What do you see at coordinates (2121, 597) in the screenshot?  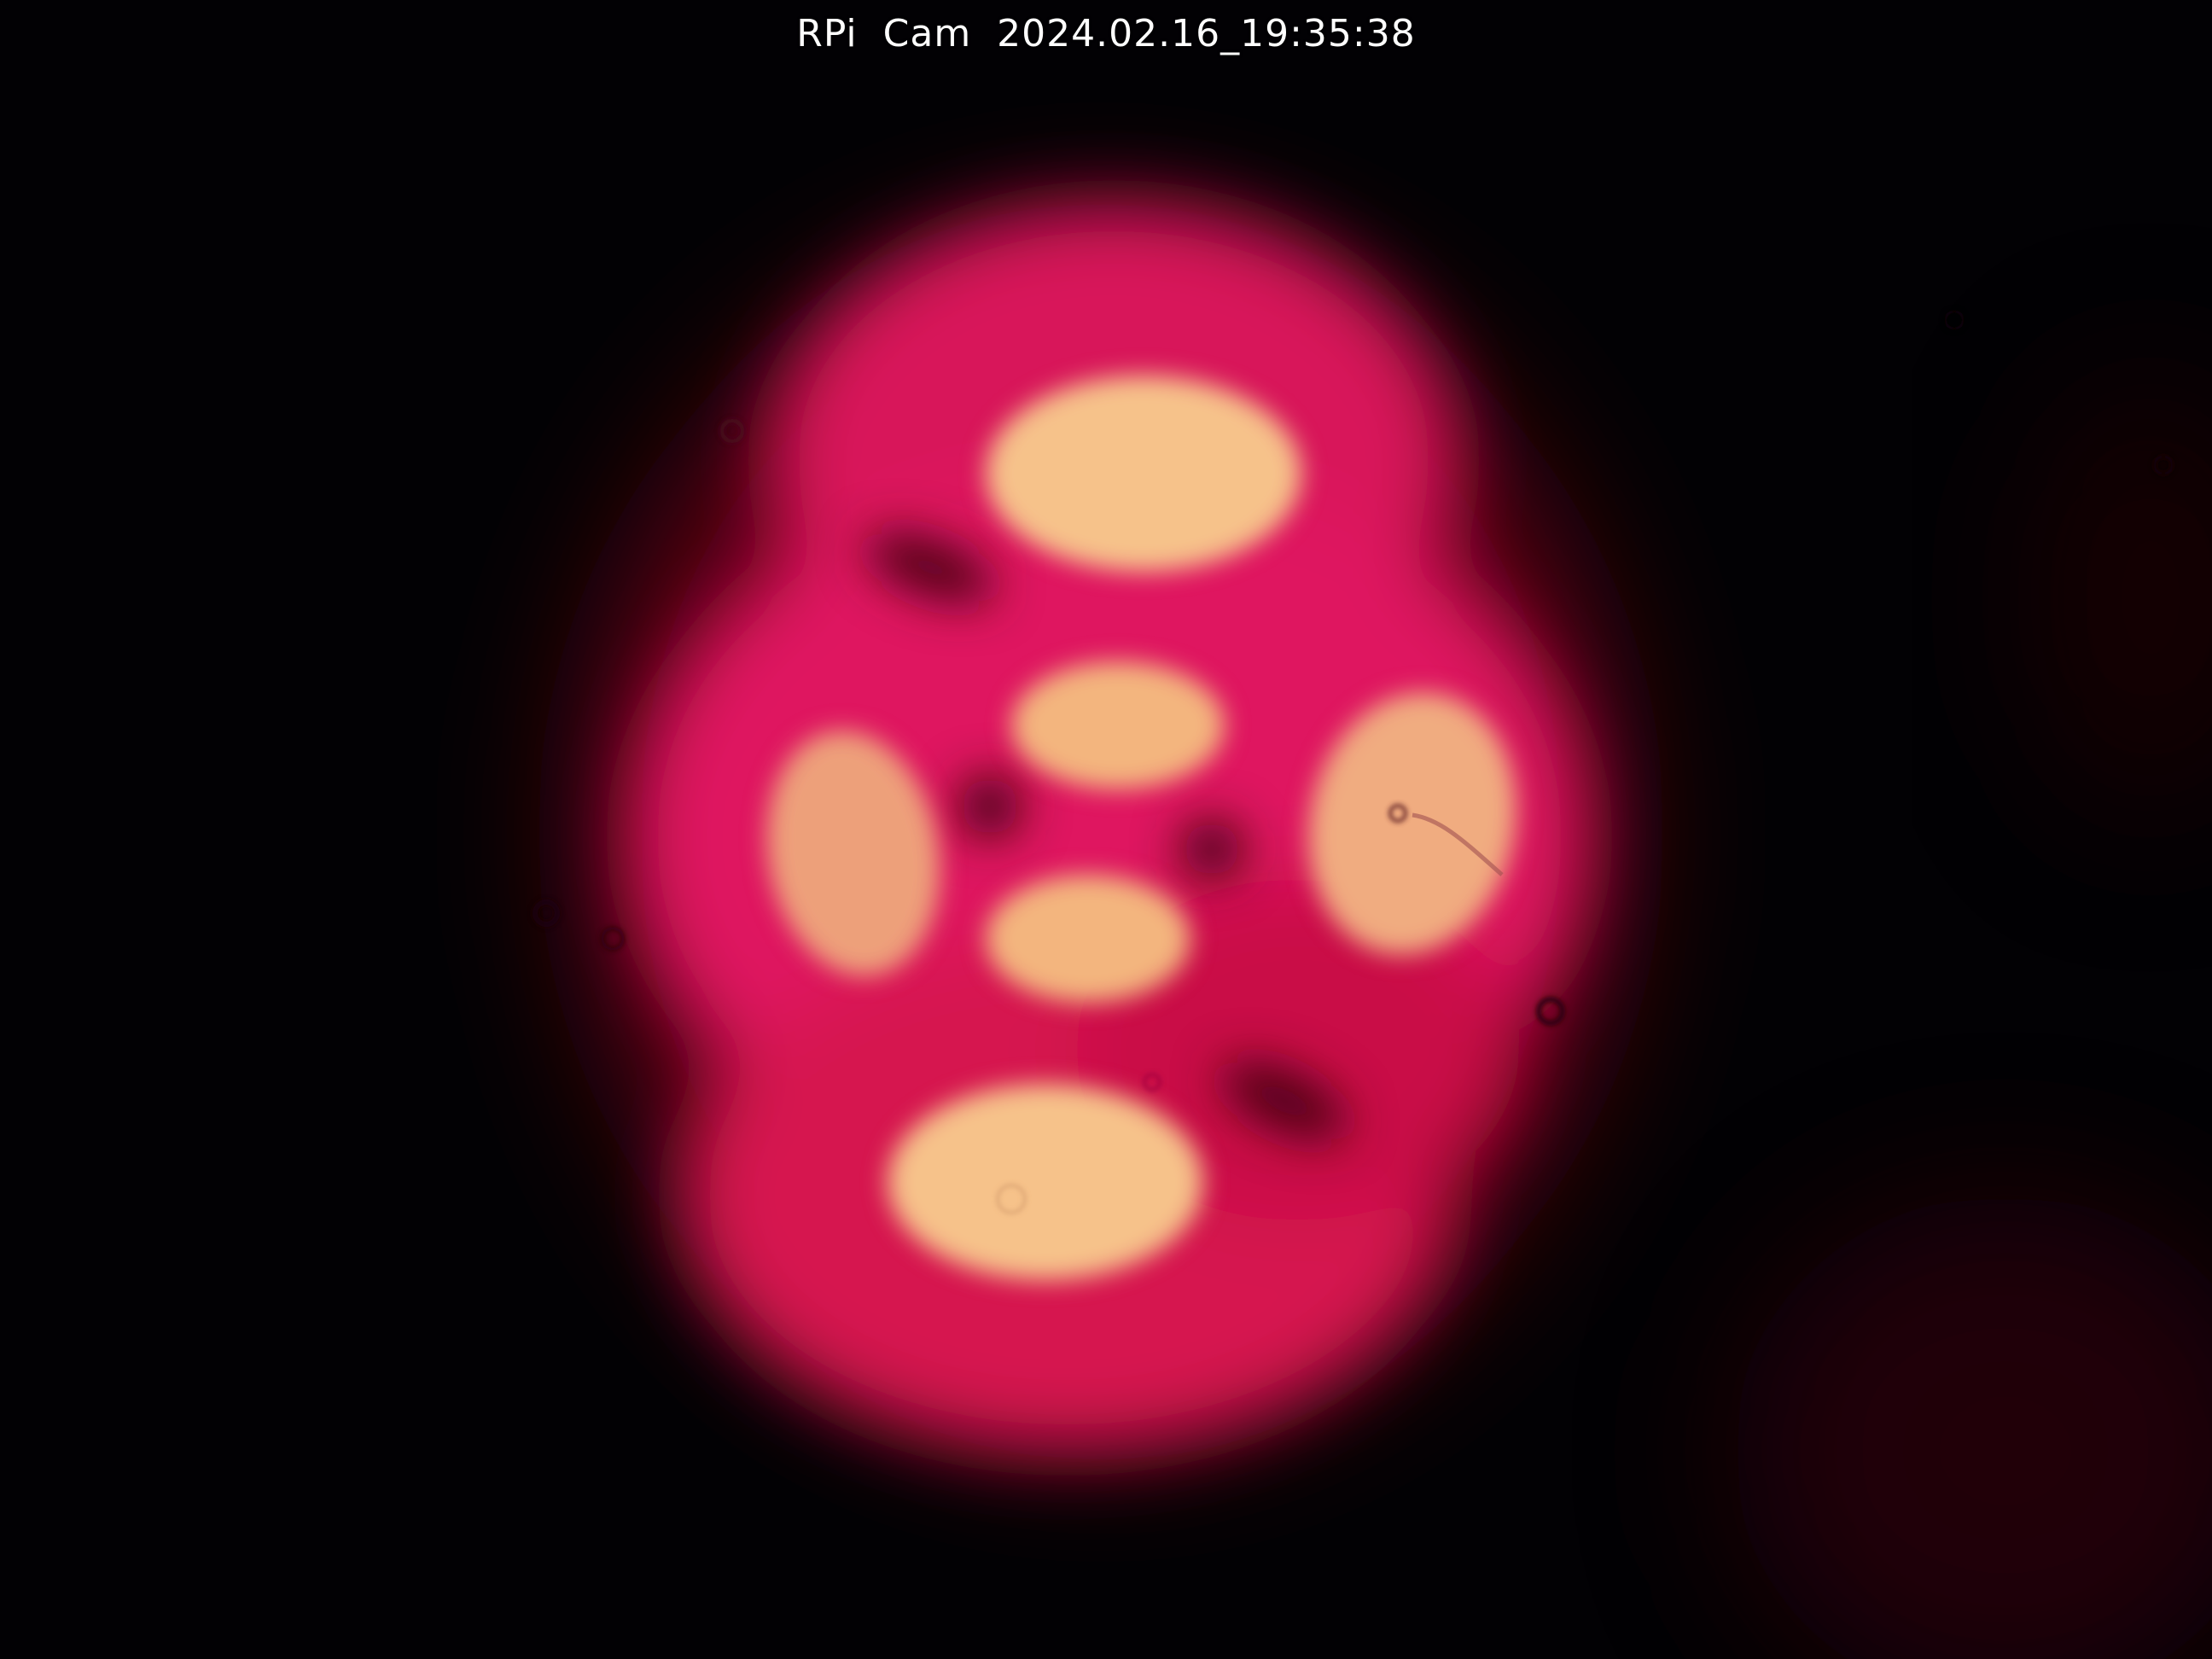 I see `edge-glow` at bounding box center [2121, 597].